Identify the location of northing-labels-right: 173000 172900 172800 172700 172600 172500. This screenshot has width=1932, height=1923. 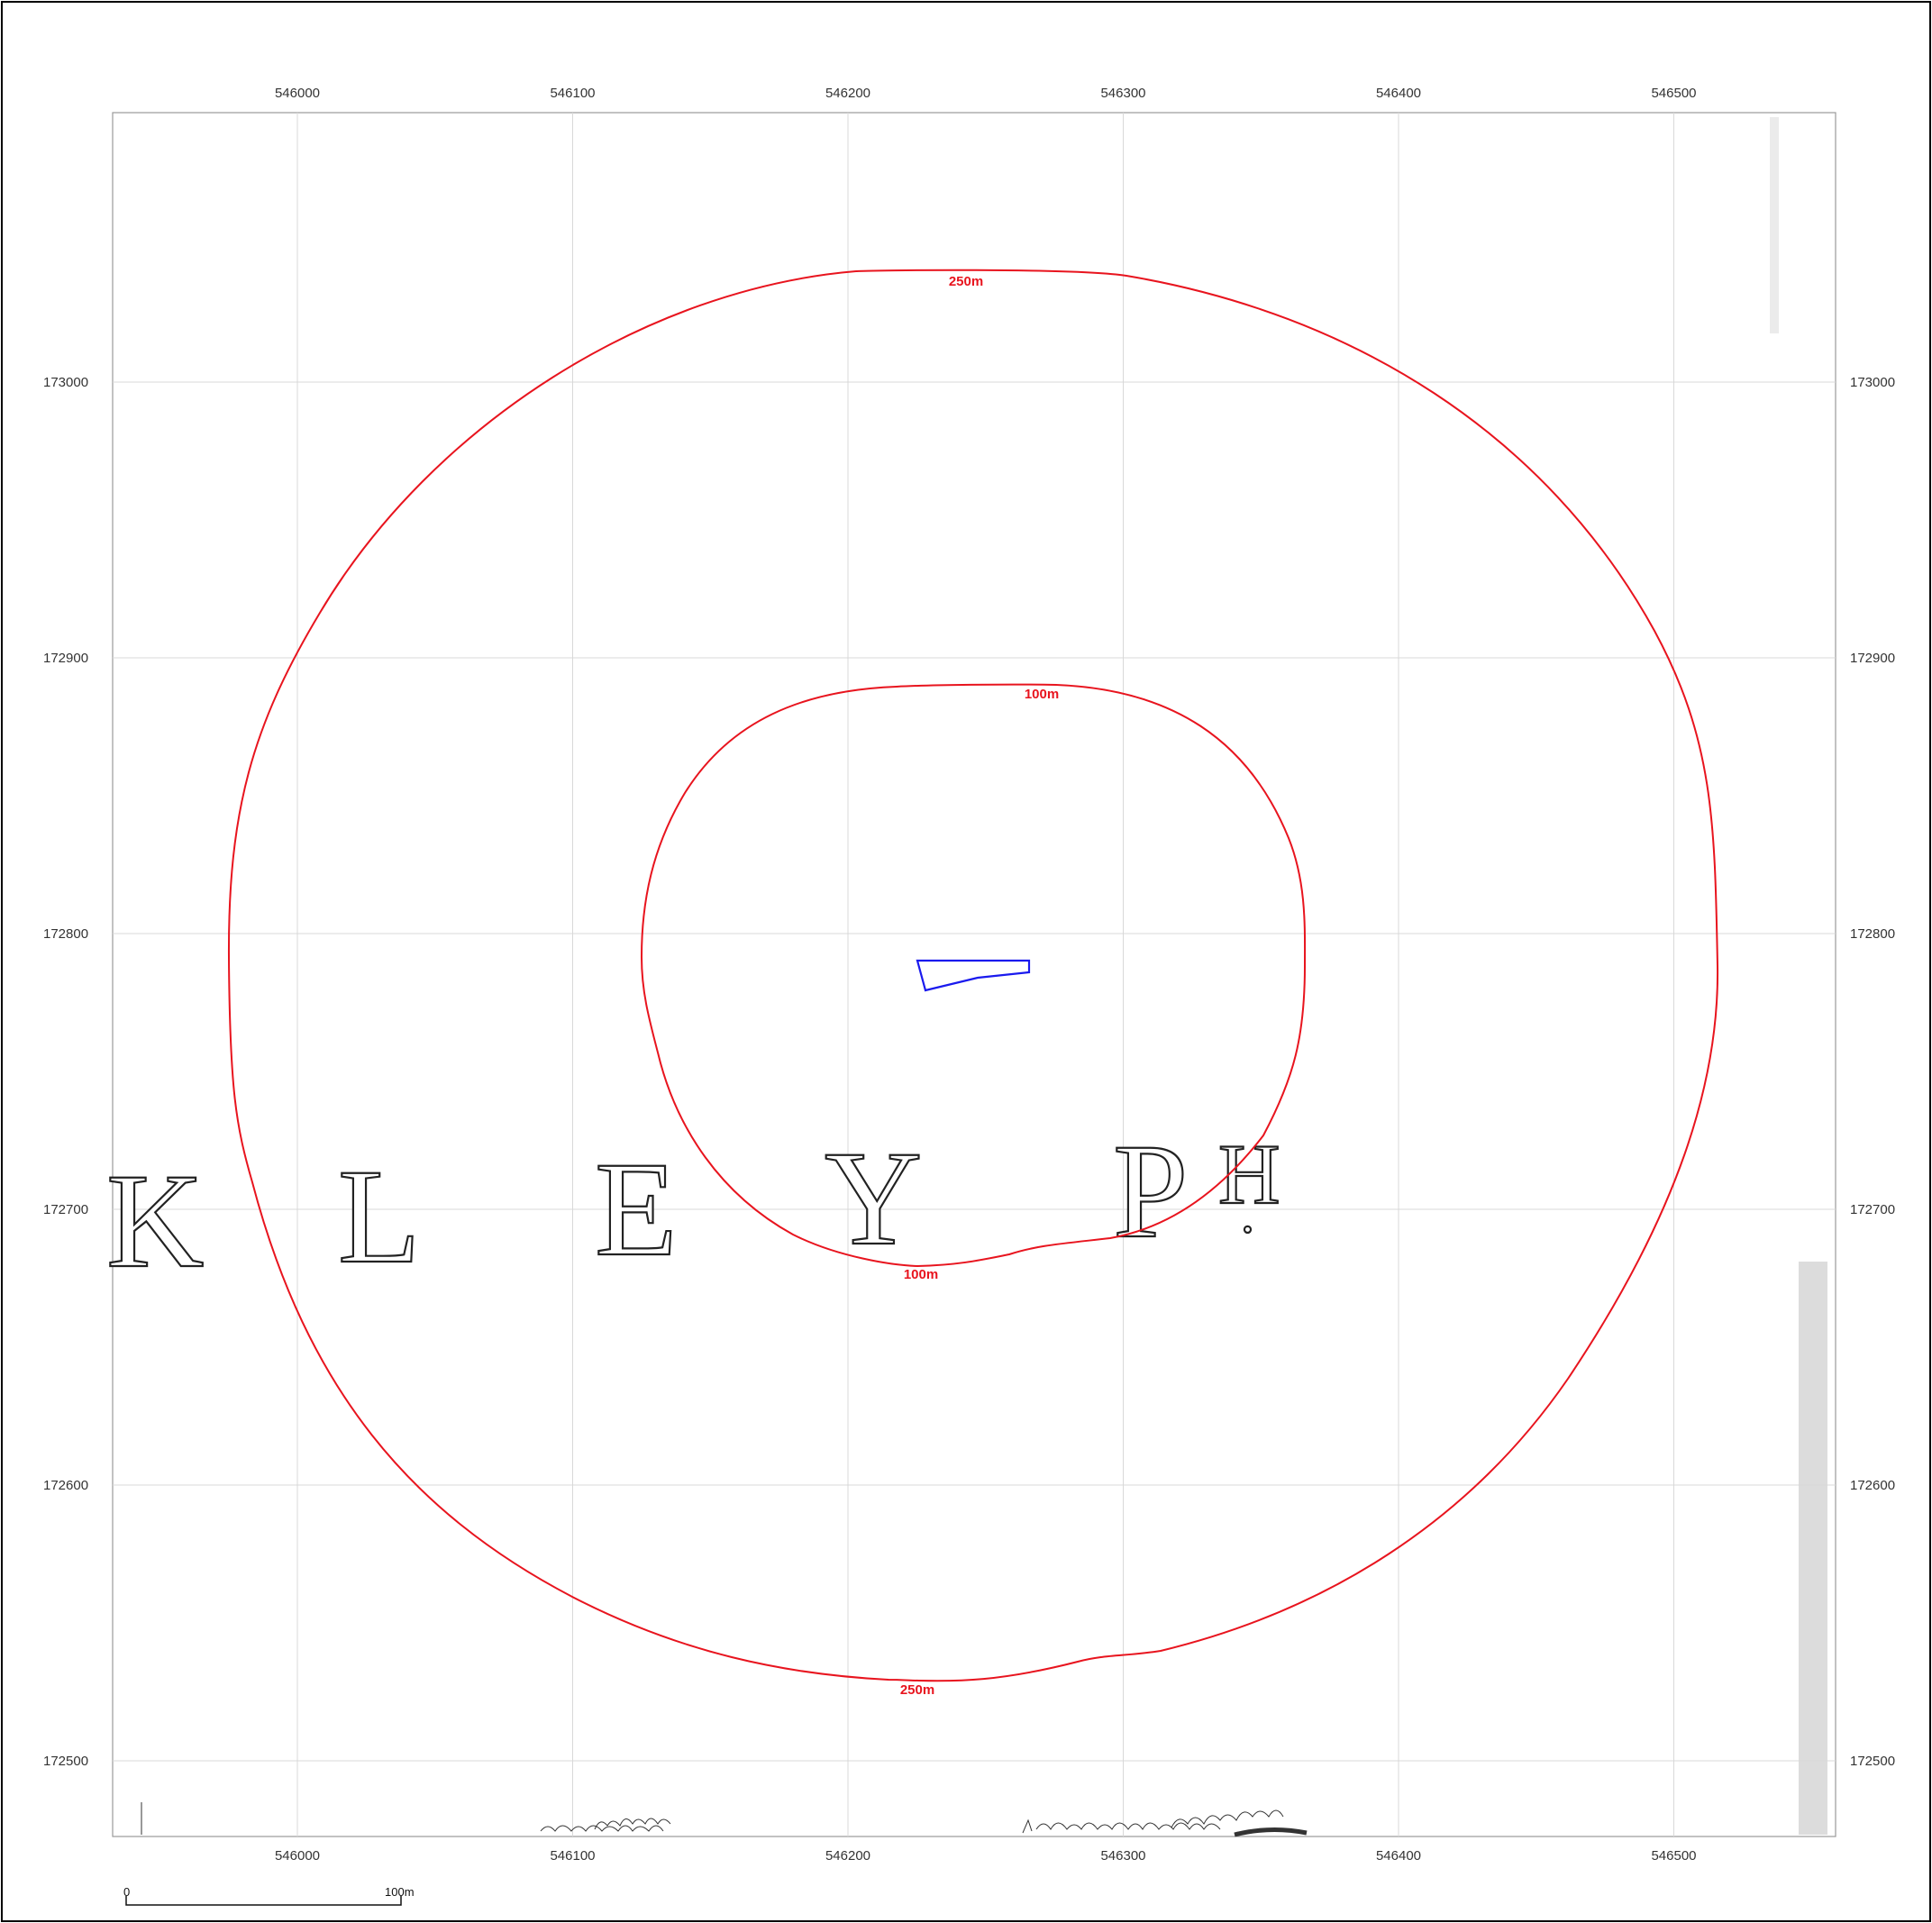
(1872, 1072).